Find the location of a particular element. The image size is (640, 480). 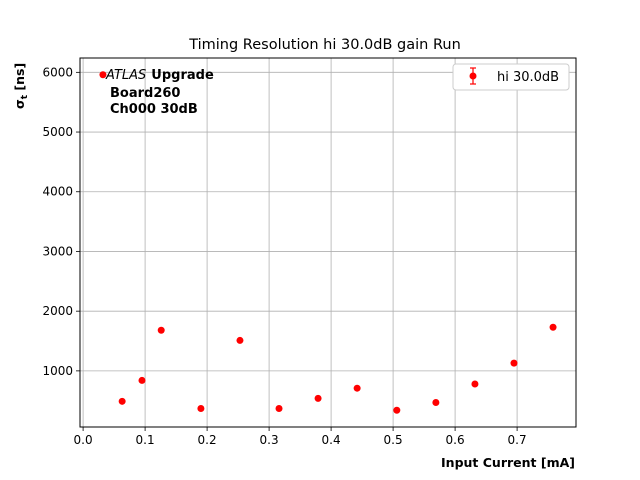

atlas-annotation: ATLAS Upgrade Board260 Ch000 30dB is located at coordinates (159, 92).